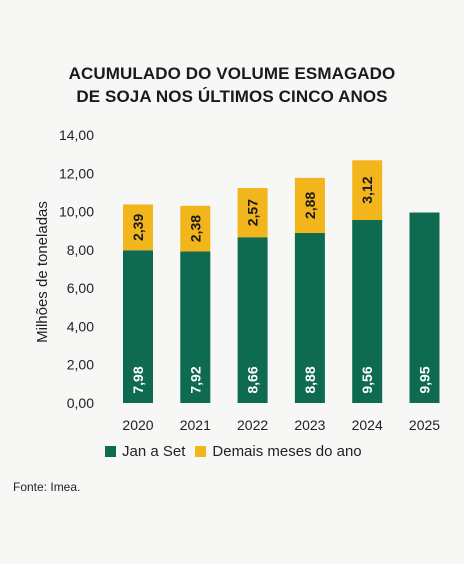  I want to click on y-tick-label: 10,00, so click(76, 212).